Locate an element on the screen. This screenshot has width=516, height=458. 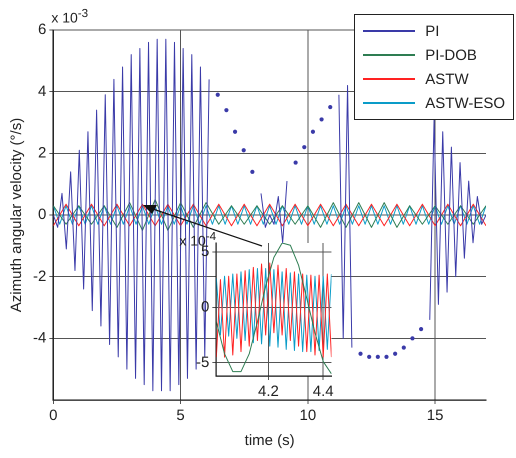
x-tick-label: 0 is located at coordinates (53, 415).